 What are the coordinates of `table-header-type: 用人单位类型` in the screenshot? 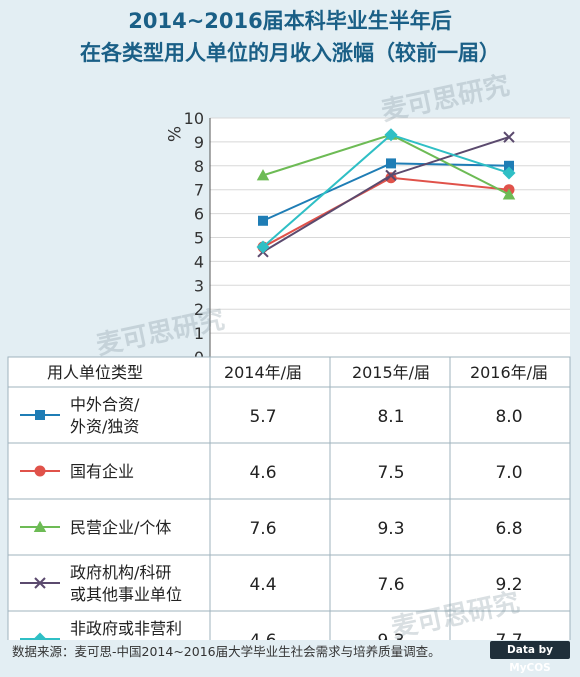 It's located at (95, 372).